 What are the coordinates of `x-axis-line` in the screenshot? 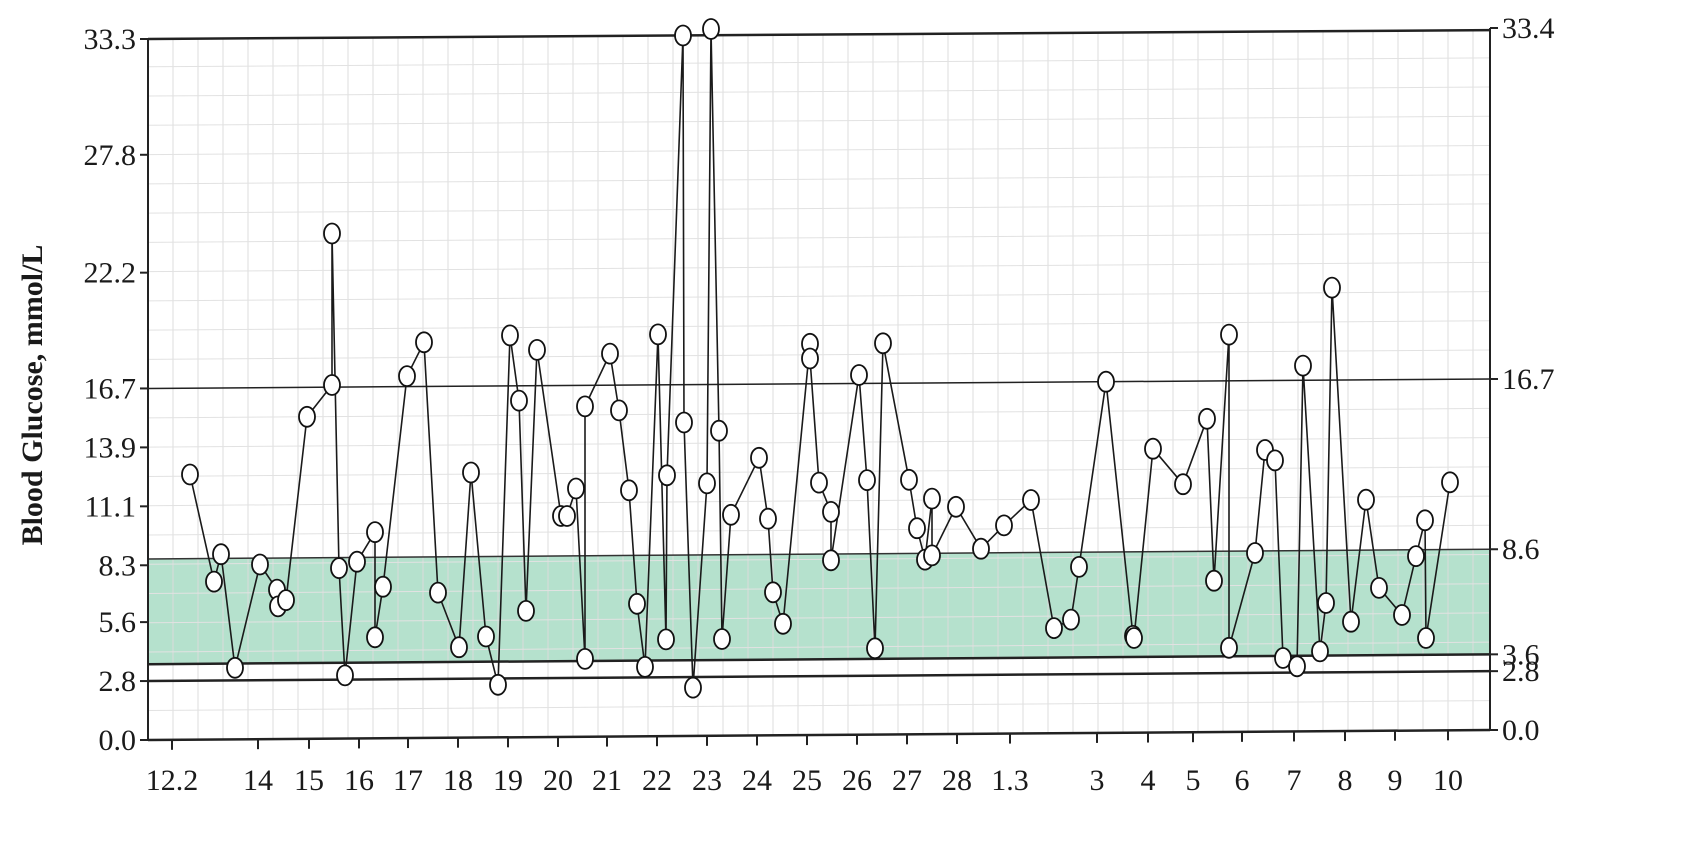 It's located at (819, 735).